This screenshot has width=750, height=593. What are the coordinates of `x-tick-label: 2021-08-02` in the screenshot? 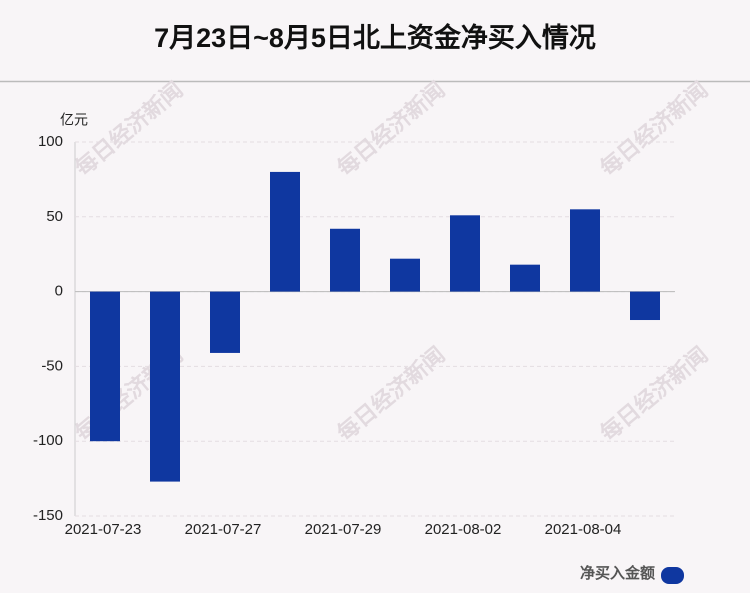 It's located at (463, 529).